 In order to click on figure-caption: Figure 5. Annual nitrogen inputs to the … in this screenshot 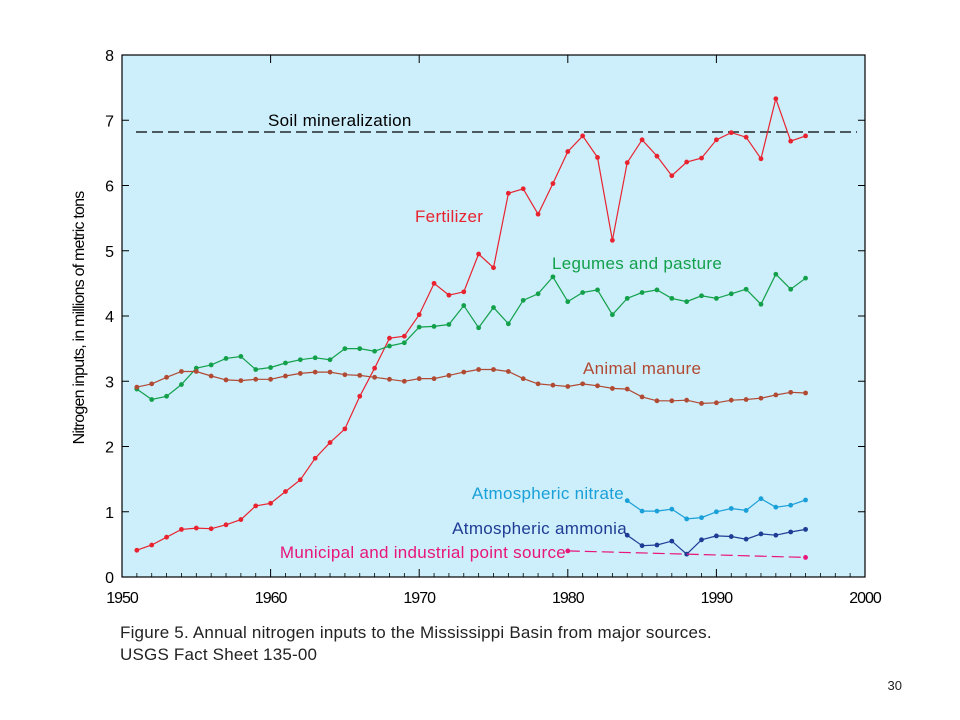, I will do `click(416, 644)`.